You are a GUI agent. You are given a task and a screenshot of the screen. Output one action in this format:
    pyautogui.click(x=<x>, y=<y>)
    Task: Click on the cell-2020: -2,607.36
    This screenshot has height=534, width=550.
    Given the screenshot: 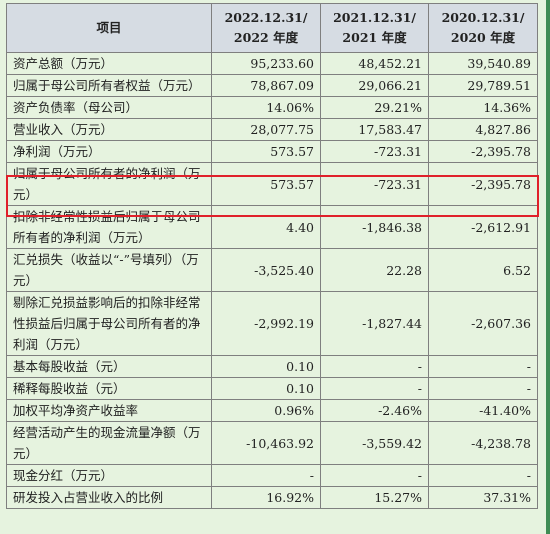 What is the action you would take?
    pyautogui.click(x=483, y=323)
    